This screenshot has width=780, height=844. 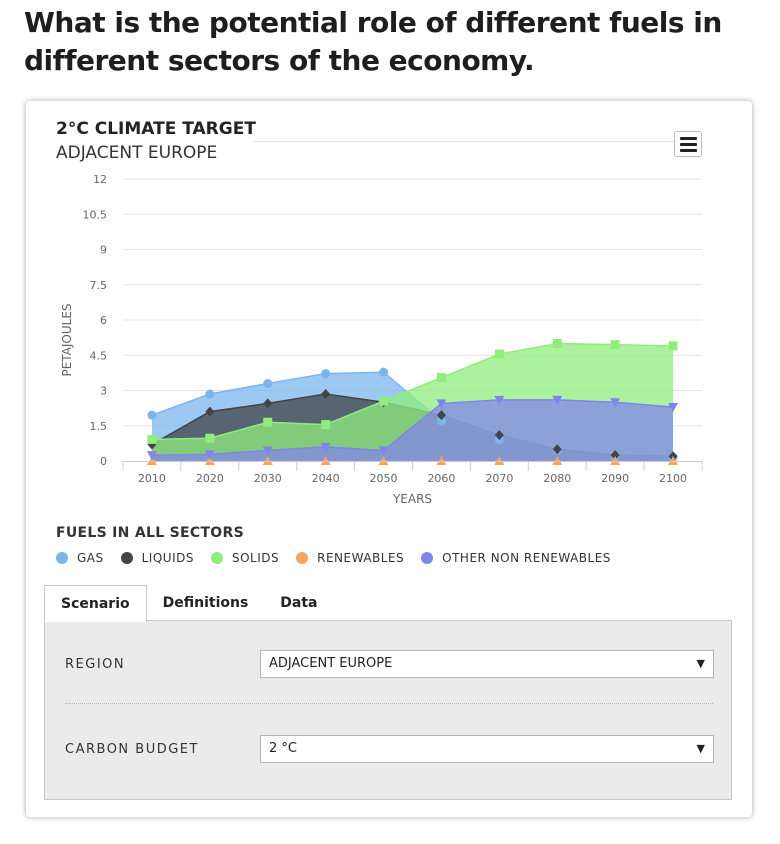 I want to click on carbon-budget-select: 2 °C ▼, so click(x=487, y=749).